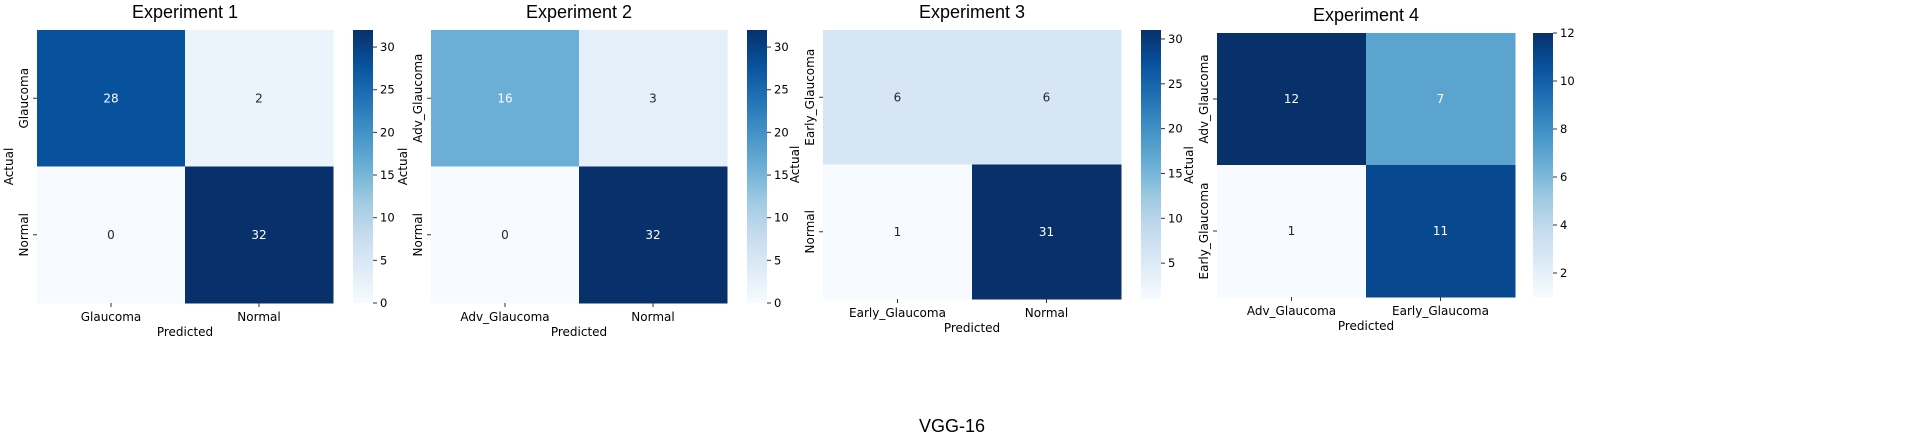  I want to click on colorbar-tick-label: 4, so click(1563, 225).